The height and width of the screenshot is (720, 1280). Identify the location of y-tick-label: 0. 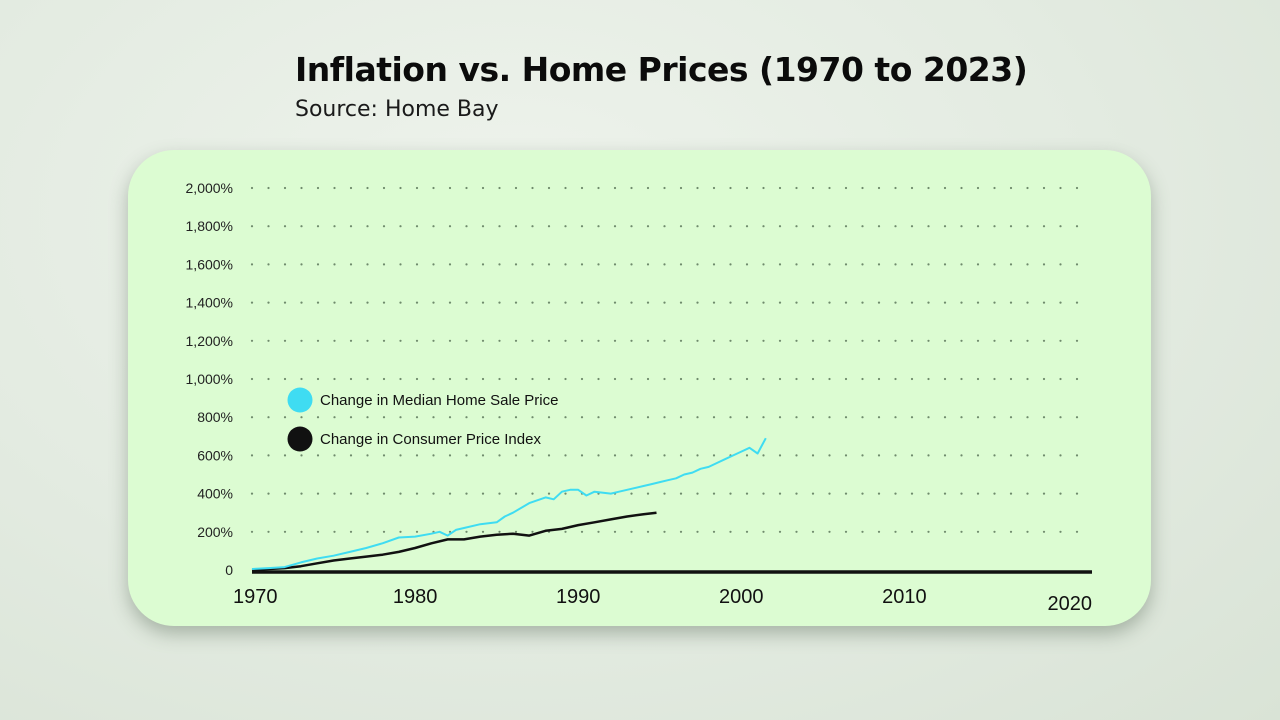
(229, 570).